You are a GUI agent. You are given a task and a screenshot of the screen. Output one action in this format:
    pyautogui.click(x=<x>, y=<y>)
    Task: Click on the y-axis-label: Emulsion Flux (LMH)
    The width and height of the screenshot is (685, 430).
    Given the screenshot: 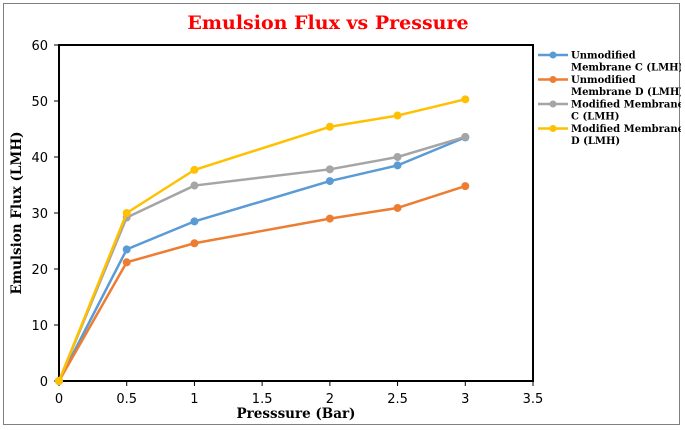 What is the action you would take?
    pyautogui.click(x=17, y=212)
    